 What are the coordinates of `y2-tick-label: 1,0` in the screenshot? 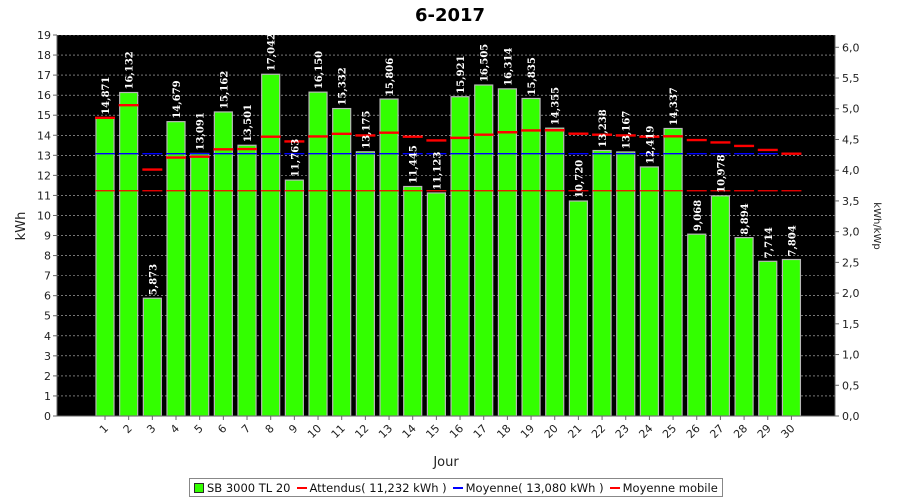 It's located at (851, 355).